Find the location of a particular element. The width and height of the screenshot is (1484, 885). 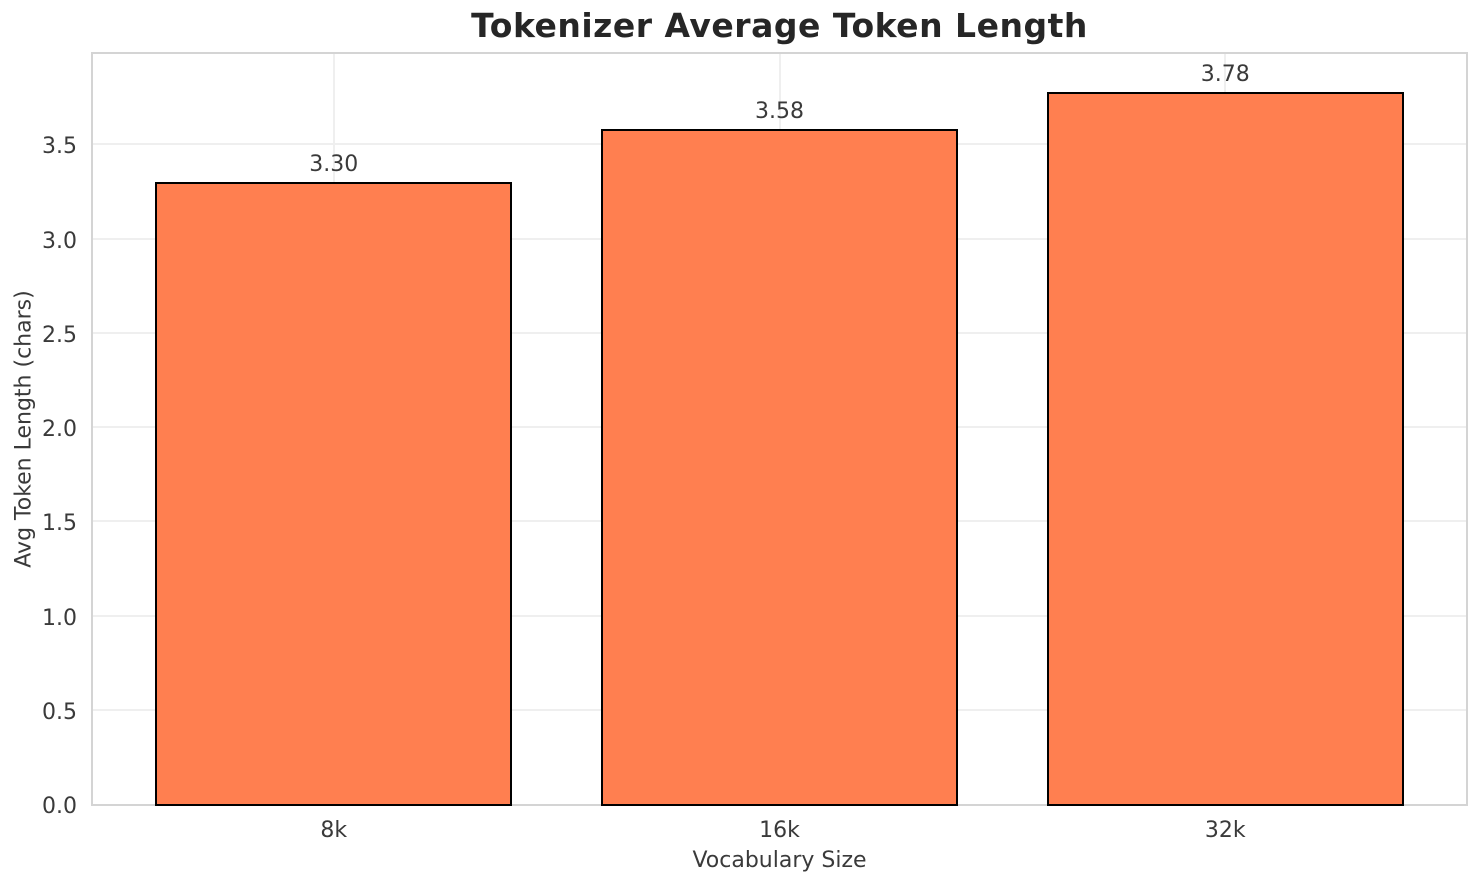

x-tick-label-16k: 16k is located at coordinates (779, 830).